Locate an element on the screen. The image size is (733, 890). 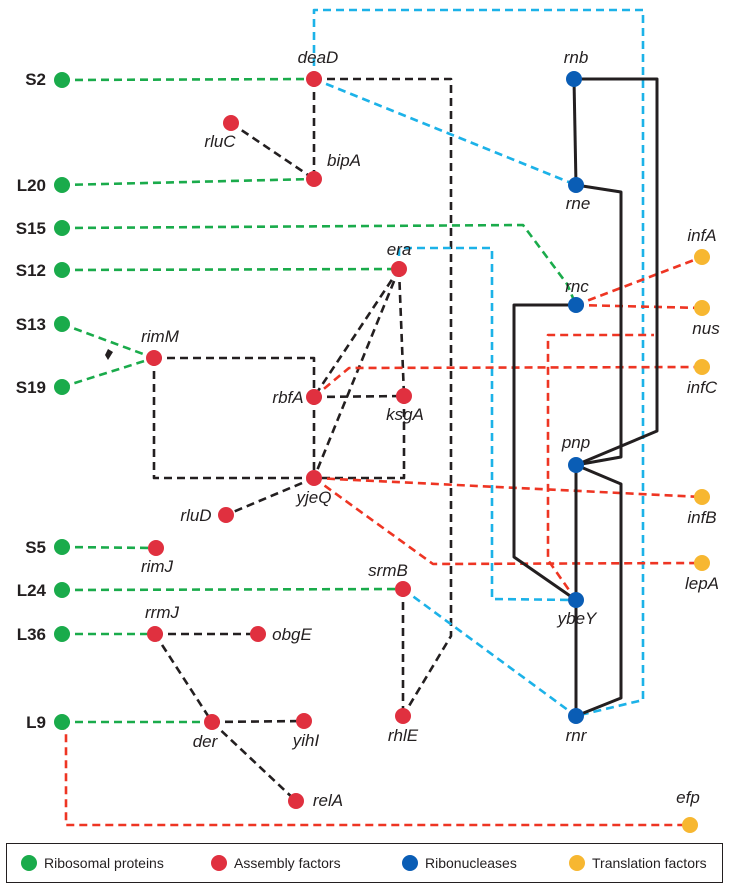
small-arrowhead-mark is located at coordinates (109, 354).